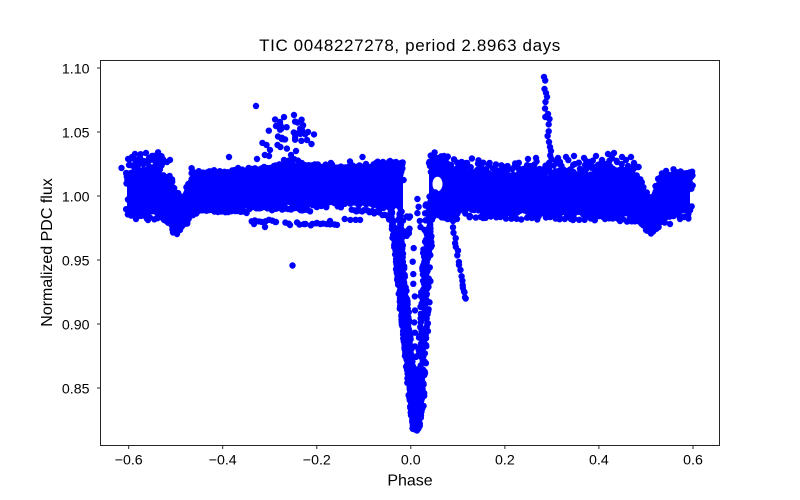 The image size is (800, 500). Describe the element at coordinates (317, 461) in the screenshot. I see `svg-text: −0.2` at that location.